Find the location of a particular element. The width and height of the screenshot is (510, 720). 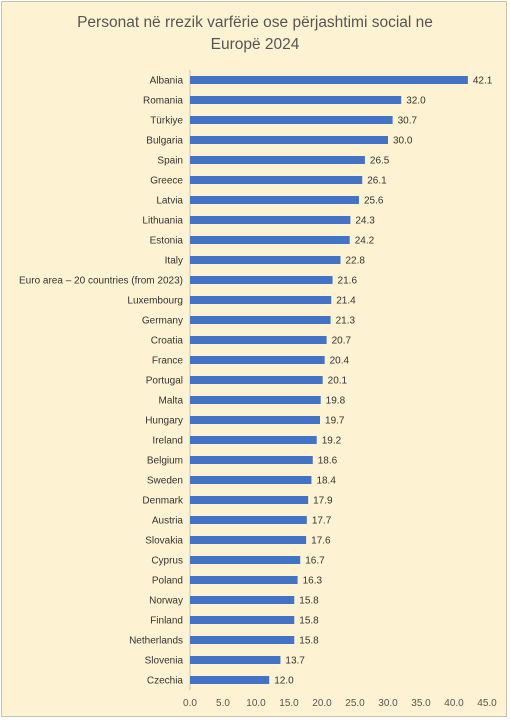

x-tick-label: 30.0 is located at coordinates (388, 703).